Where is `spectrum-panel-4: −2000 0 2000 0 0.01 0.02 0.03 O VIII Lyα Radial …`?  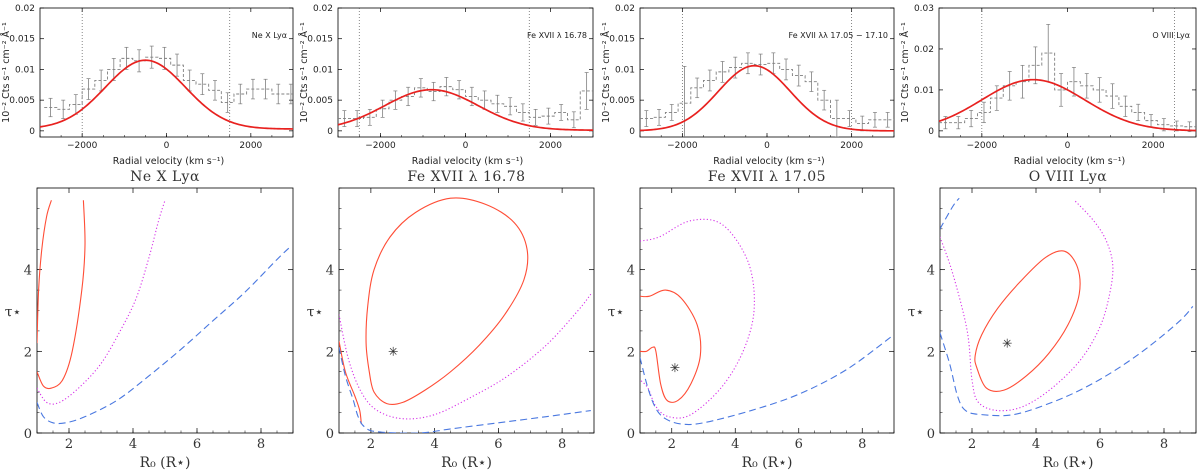 spectrum-panel-4: −2000 0 2000 0 0.01 0.02 0.03 O VIII Lyα Radial … is located at coordinates (1048, 85).